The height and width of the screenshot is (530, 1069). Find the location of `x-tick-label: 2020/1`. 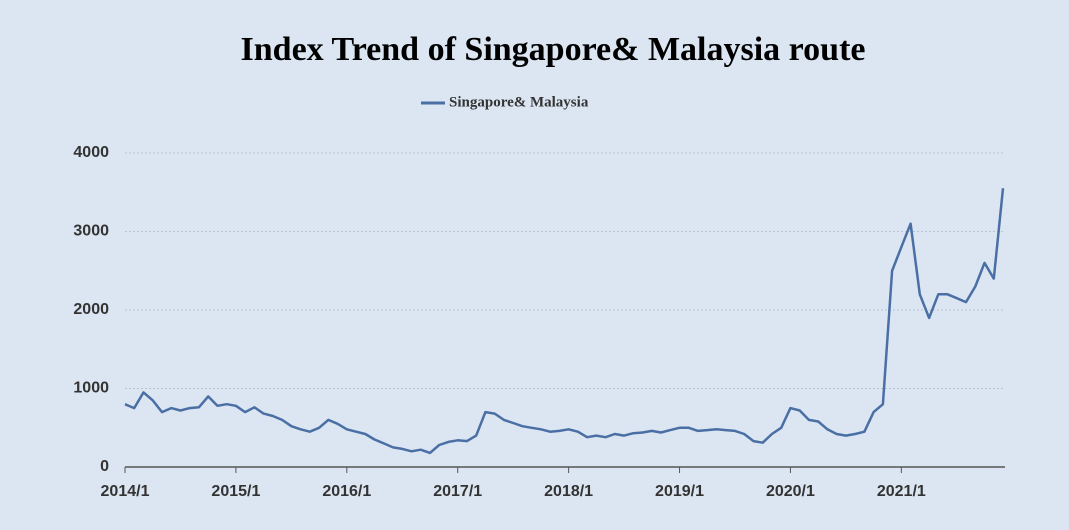

x-tick-label: 2020/1 is located at coordinates (790, 491).